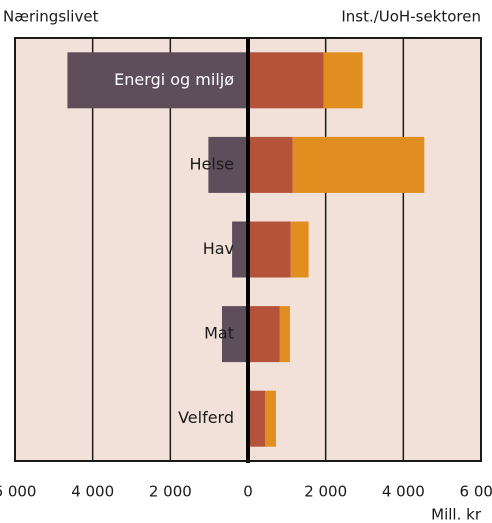 The width and height of the screenshot is (492, 523). What do you see at coordinates (51, 17) in the screenshot?
I see `left-title: Næringslivet` at bounding box center [51, 17].